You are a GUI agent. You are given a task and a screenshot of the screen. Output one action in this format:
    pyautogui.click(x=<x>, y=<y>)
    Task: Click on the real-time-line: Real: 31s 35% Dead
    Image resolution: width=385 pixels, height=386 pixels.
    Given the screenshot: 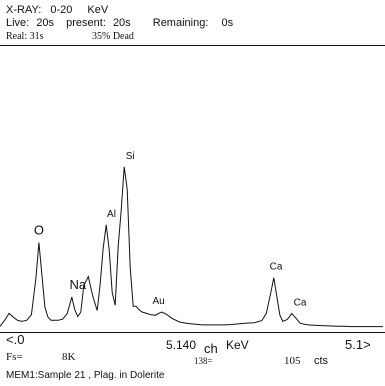 What is the action you would take?
    pyautogui.click(x=70, y=37)
    